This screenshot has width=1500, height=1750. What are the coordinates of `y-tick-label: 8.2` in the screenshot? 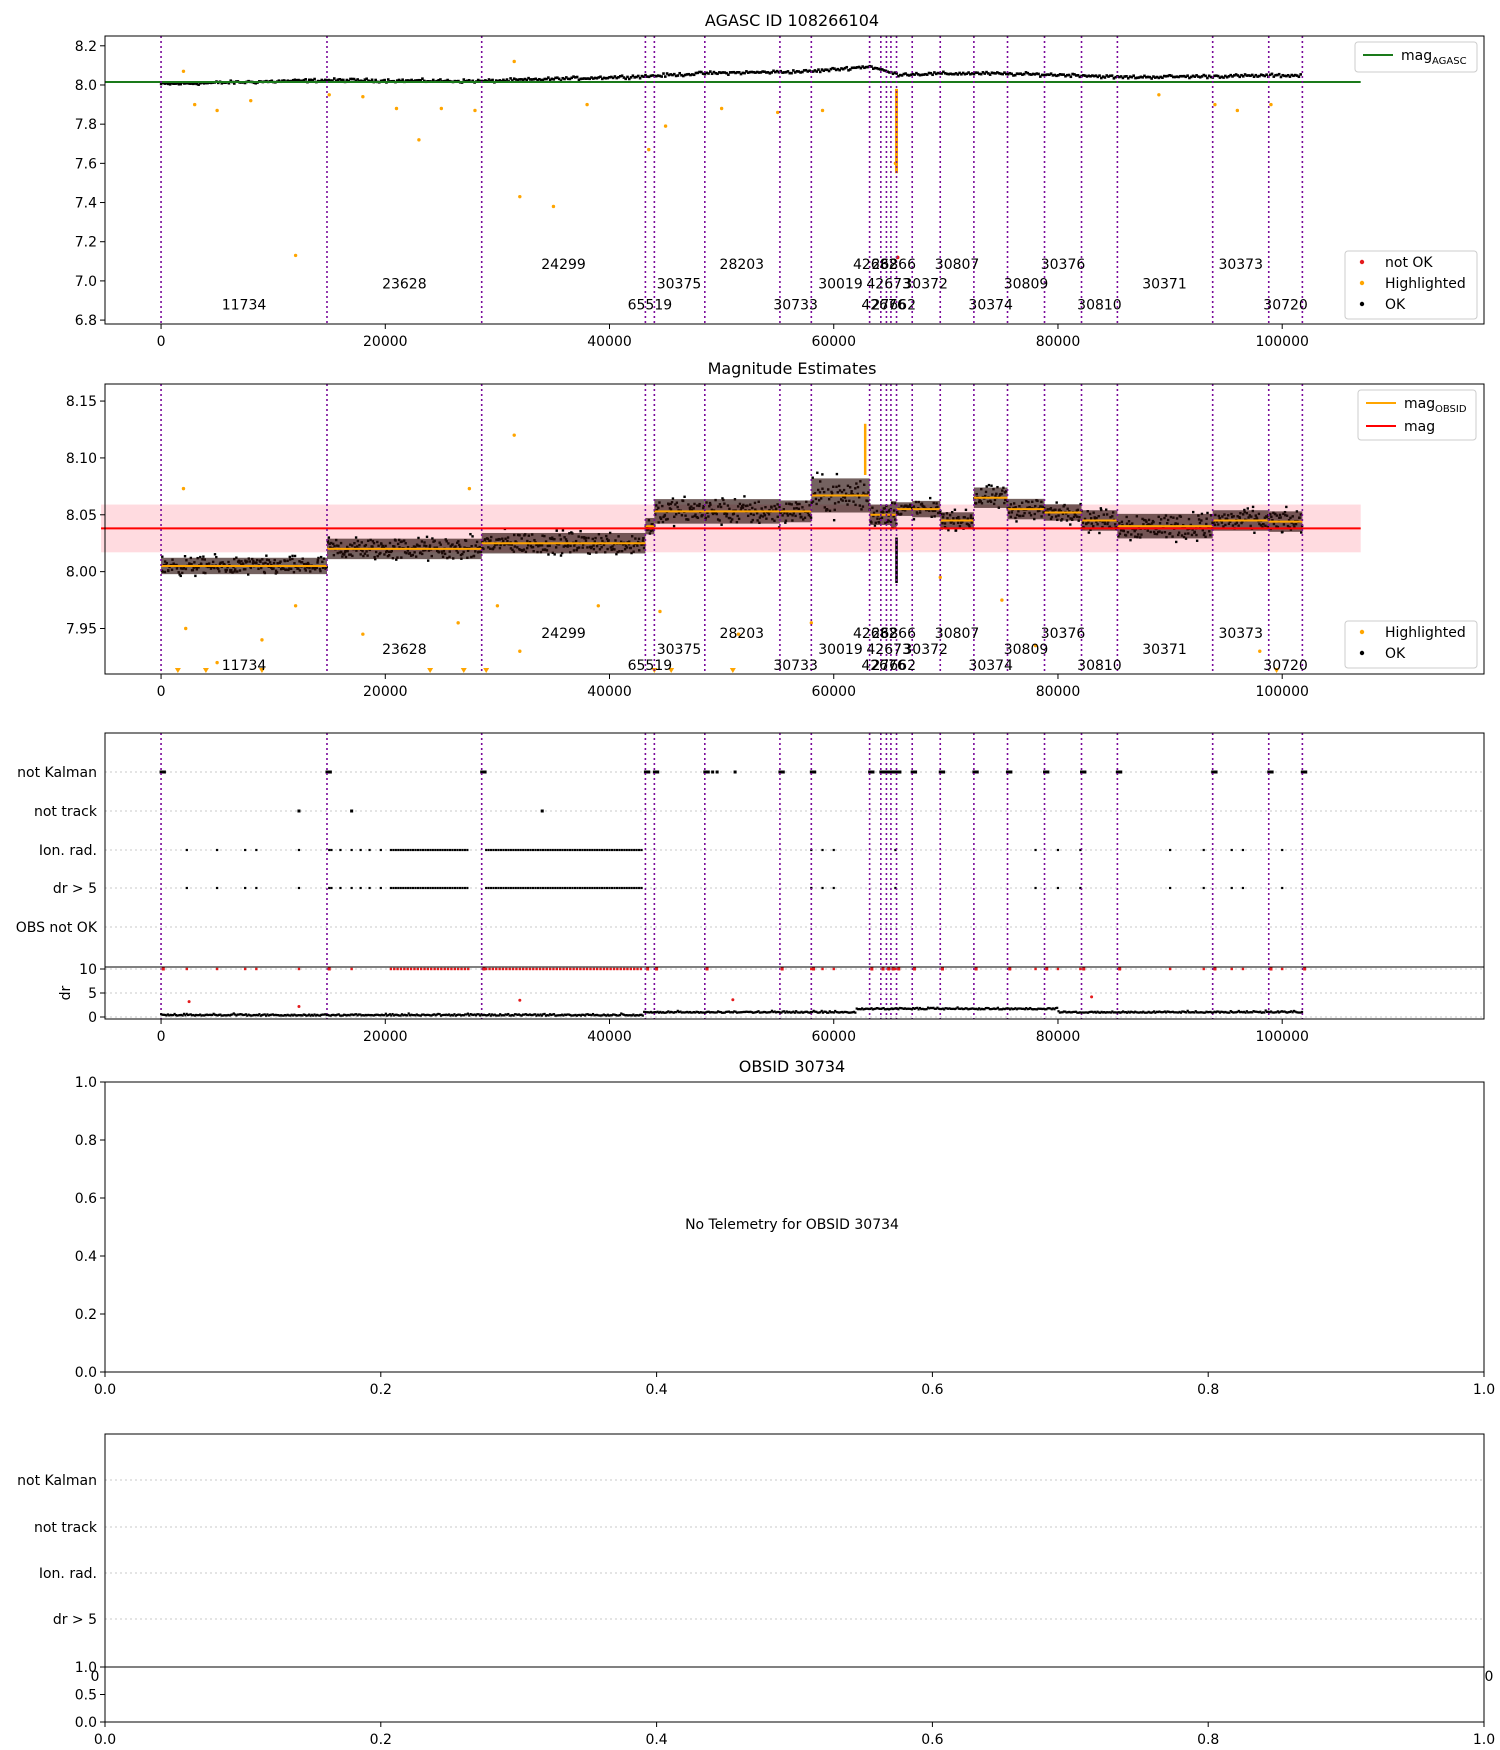 It's located at (86, 47).